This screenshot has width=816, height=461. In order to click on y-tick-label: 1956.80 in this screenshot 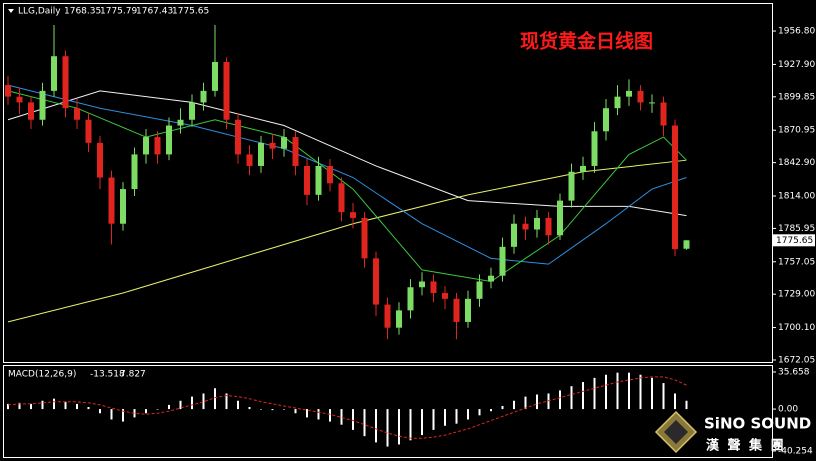, I will do `click(796, 32)`.